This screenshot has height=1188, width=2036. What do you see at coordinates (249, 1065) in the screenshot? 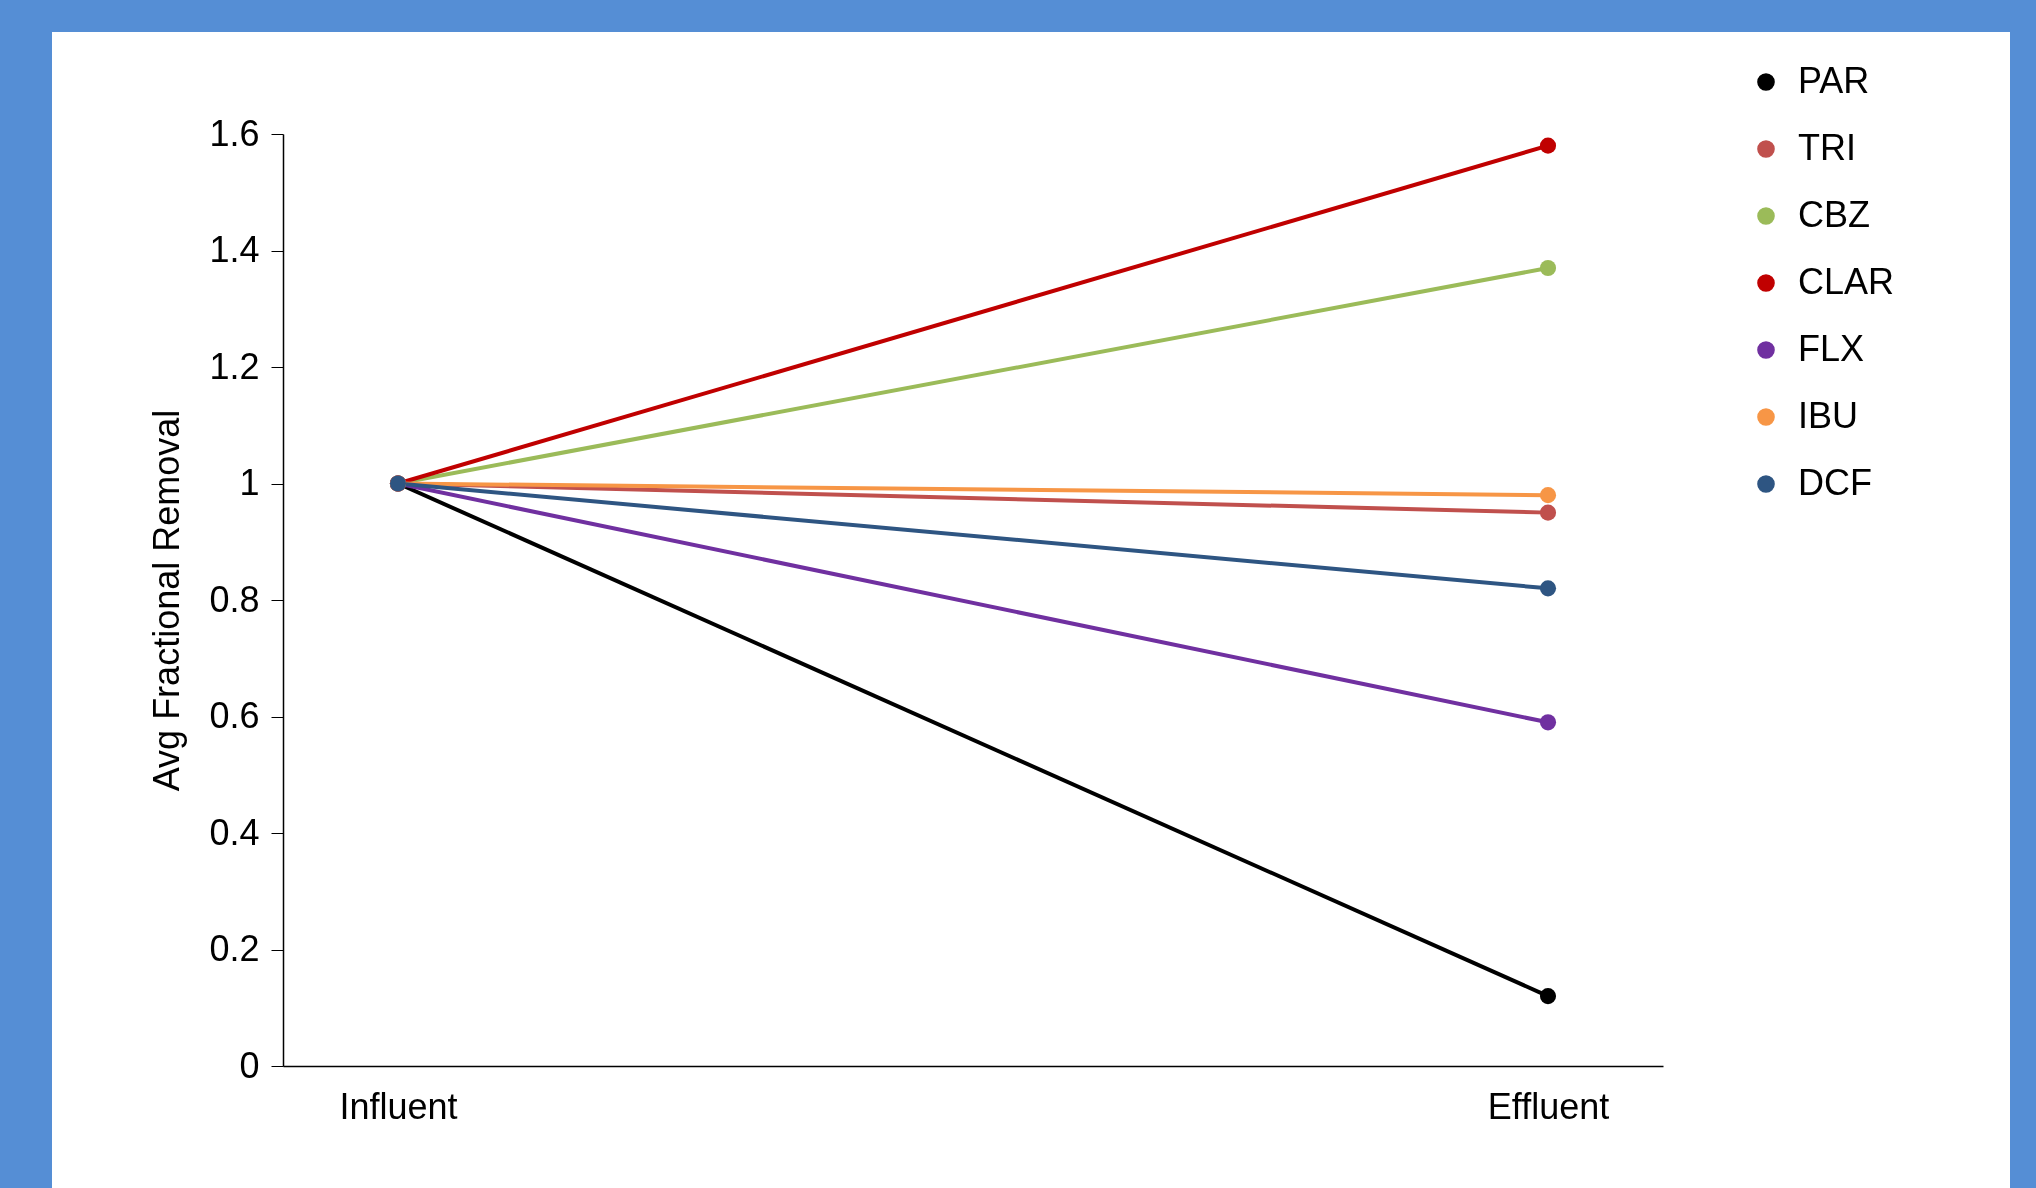
I see `y-tick-label: 0` at bounding box center [249, 1065].